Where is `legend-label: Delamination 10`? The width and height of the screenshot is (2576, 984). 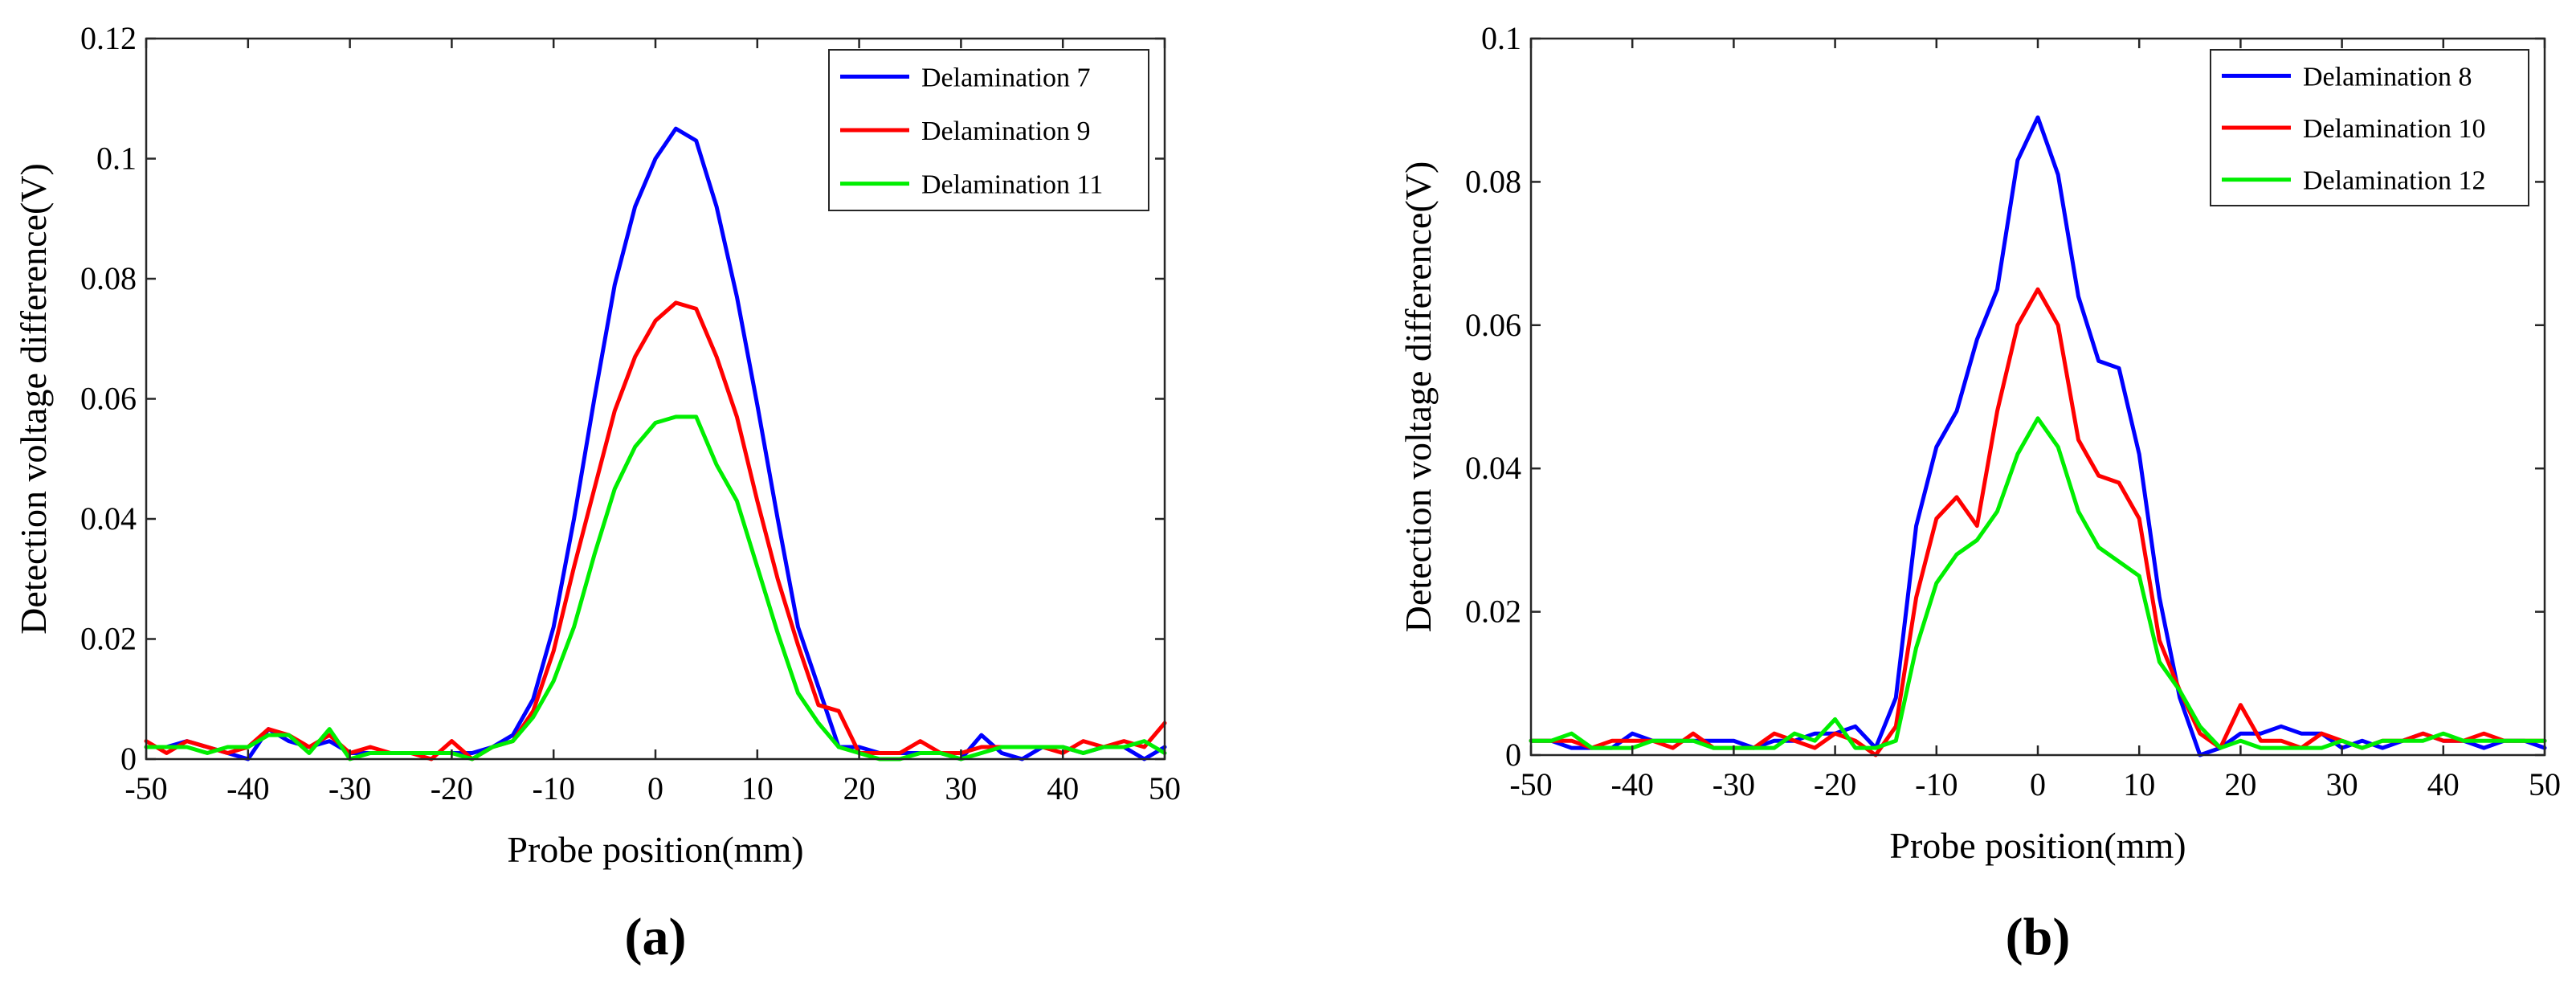 legend-label: Delamination 10 is located at coordinates (2394, 129).